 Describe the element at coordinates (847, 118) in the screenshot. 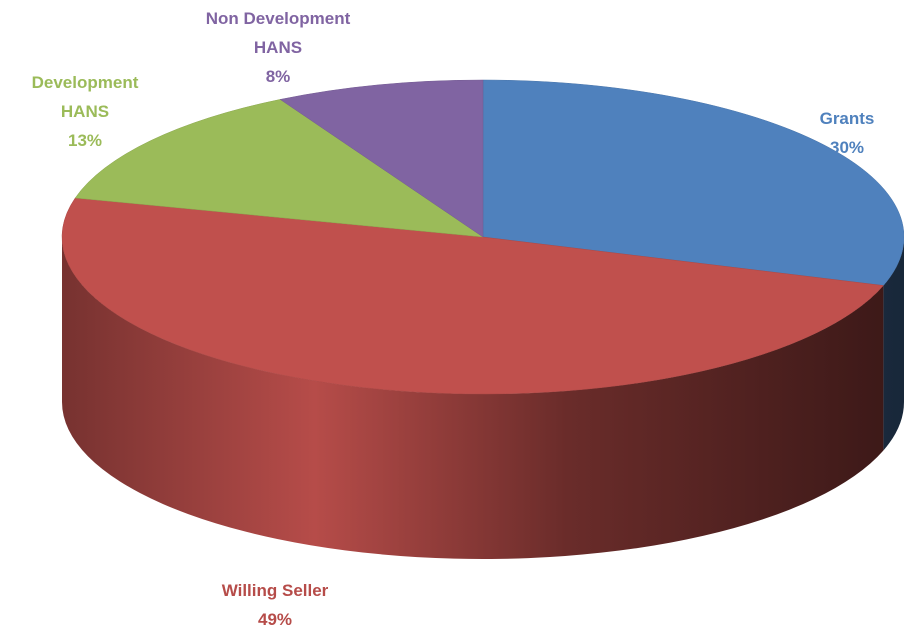

I see `category-name: Grants` at that location.